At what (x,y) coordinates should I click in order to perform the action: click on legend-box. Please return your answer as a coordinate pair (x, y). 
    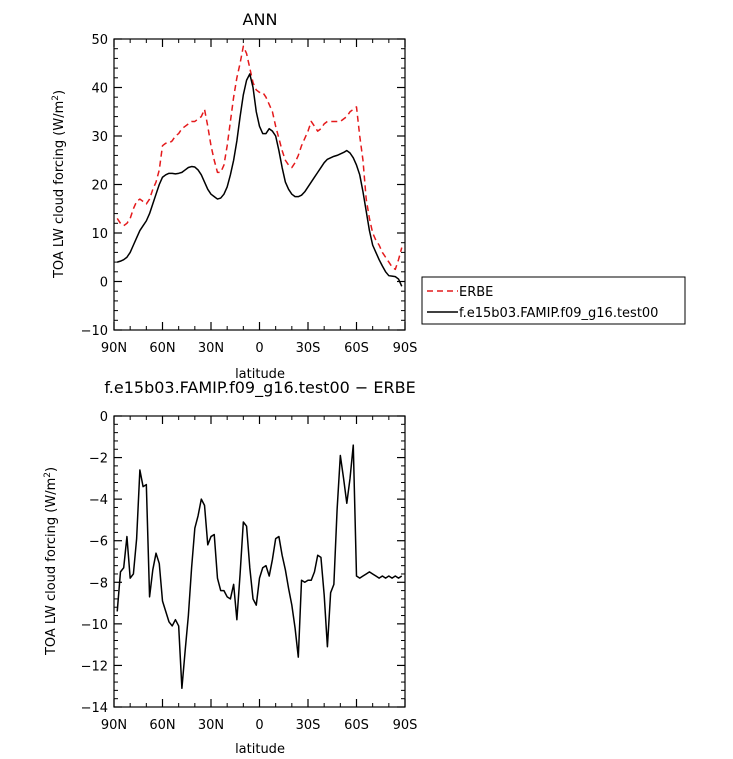
    Looking at the image, I should click on (553, 300).